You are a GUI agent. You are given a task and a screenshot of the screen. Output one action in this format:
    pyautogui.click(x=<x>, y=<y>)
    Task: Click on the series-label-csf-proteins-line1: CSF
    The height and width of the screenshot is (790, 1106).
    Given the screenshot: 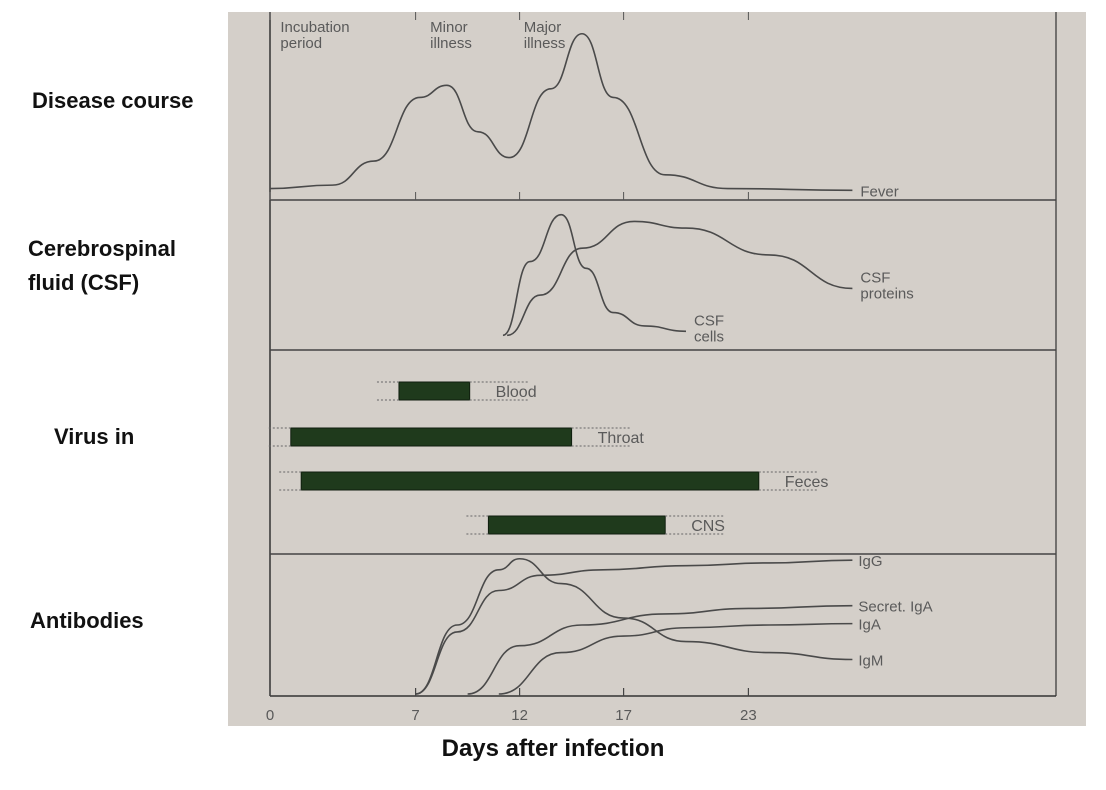 What is the action you would take?
    pyautogui.click(x=875, y=277)
    